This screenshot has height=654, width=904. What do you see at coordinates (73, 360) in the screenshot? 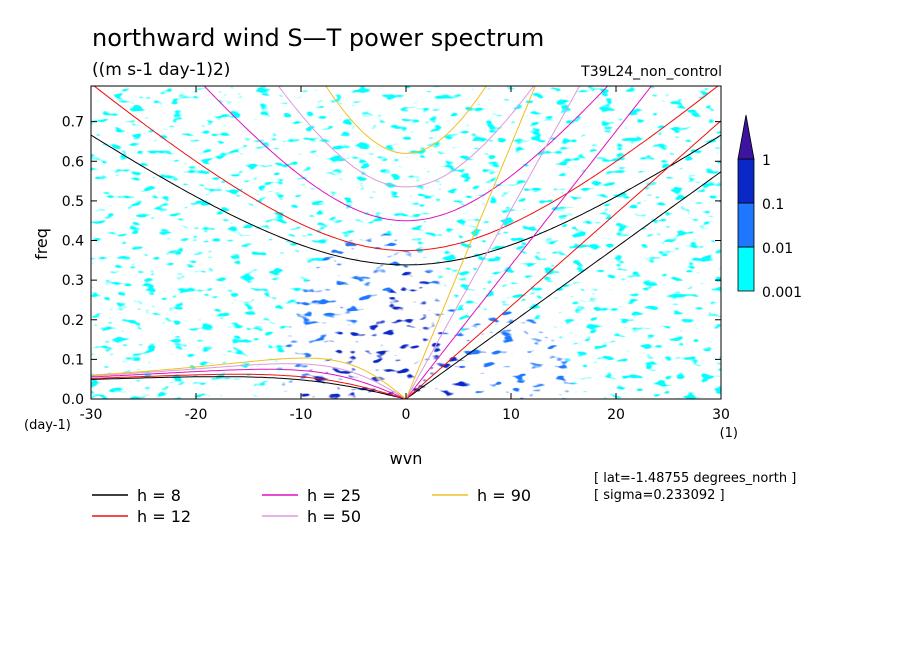
I see `y-tick-label: 0.1` at bounding box center [73, 360].